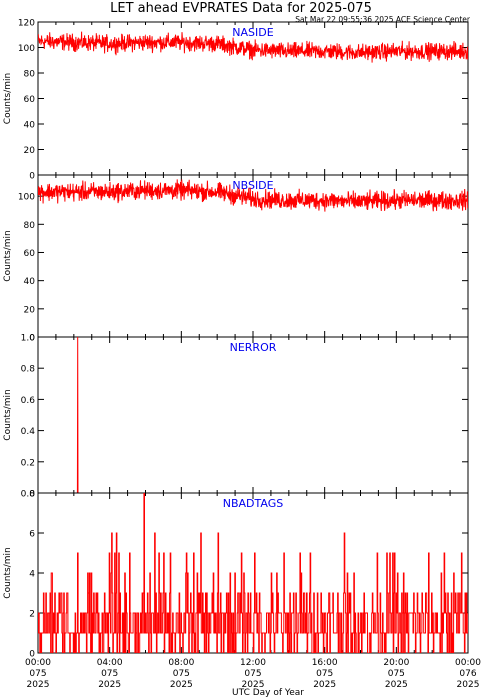 The height and width of the screenshot is (700, 482). I want to click on x-tick-text: 20:00, so click(396, 663).